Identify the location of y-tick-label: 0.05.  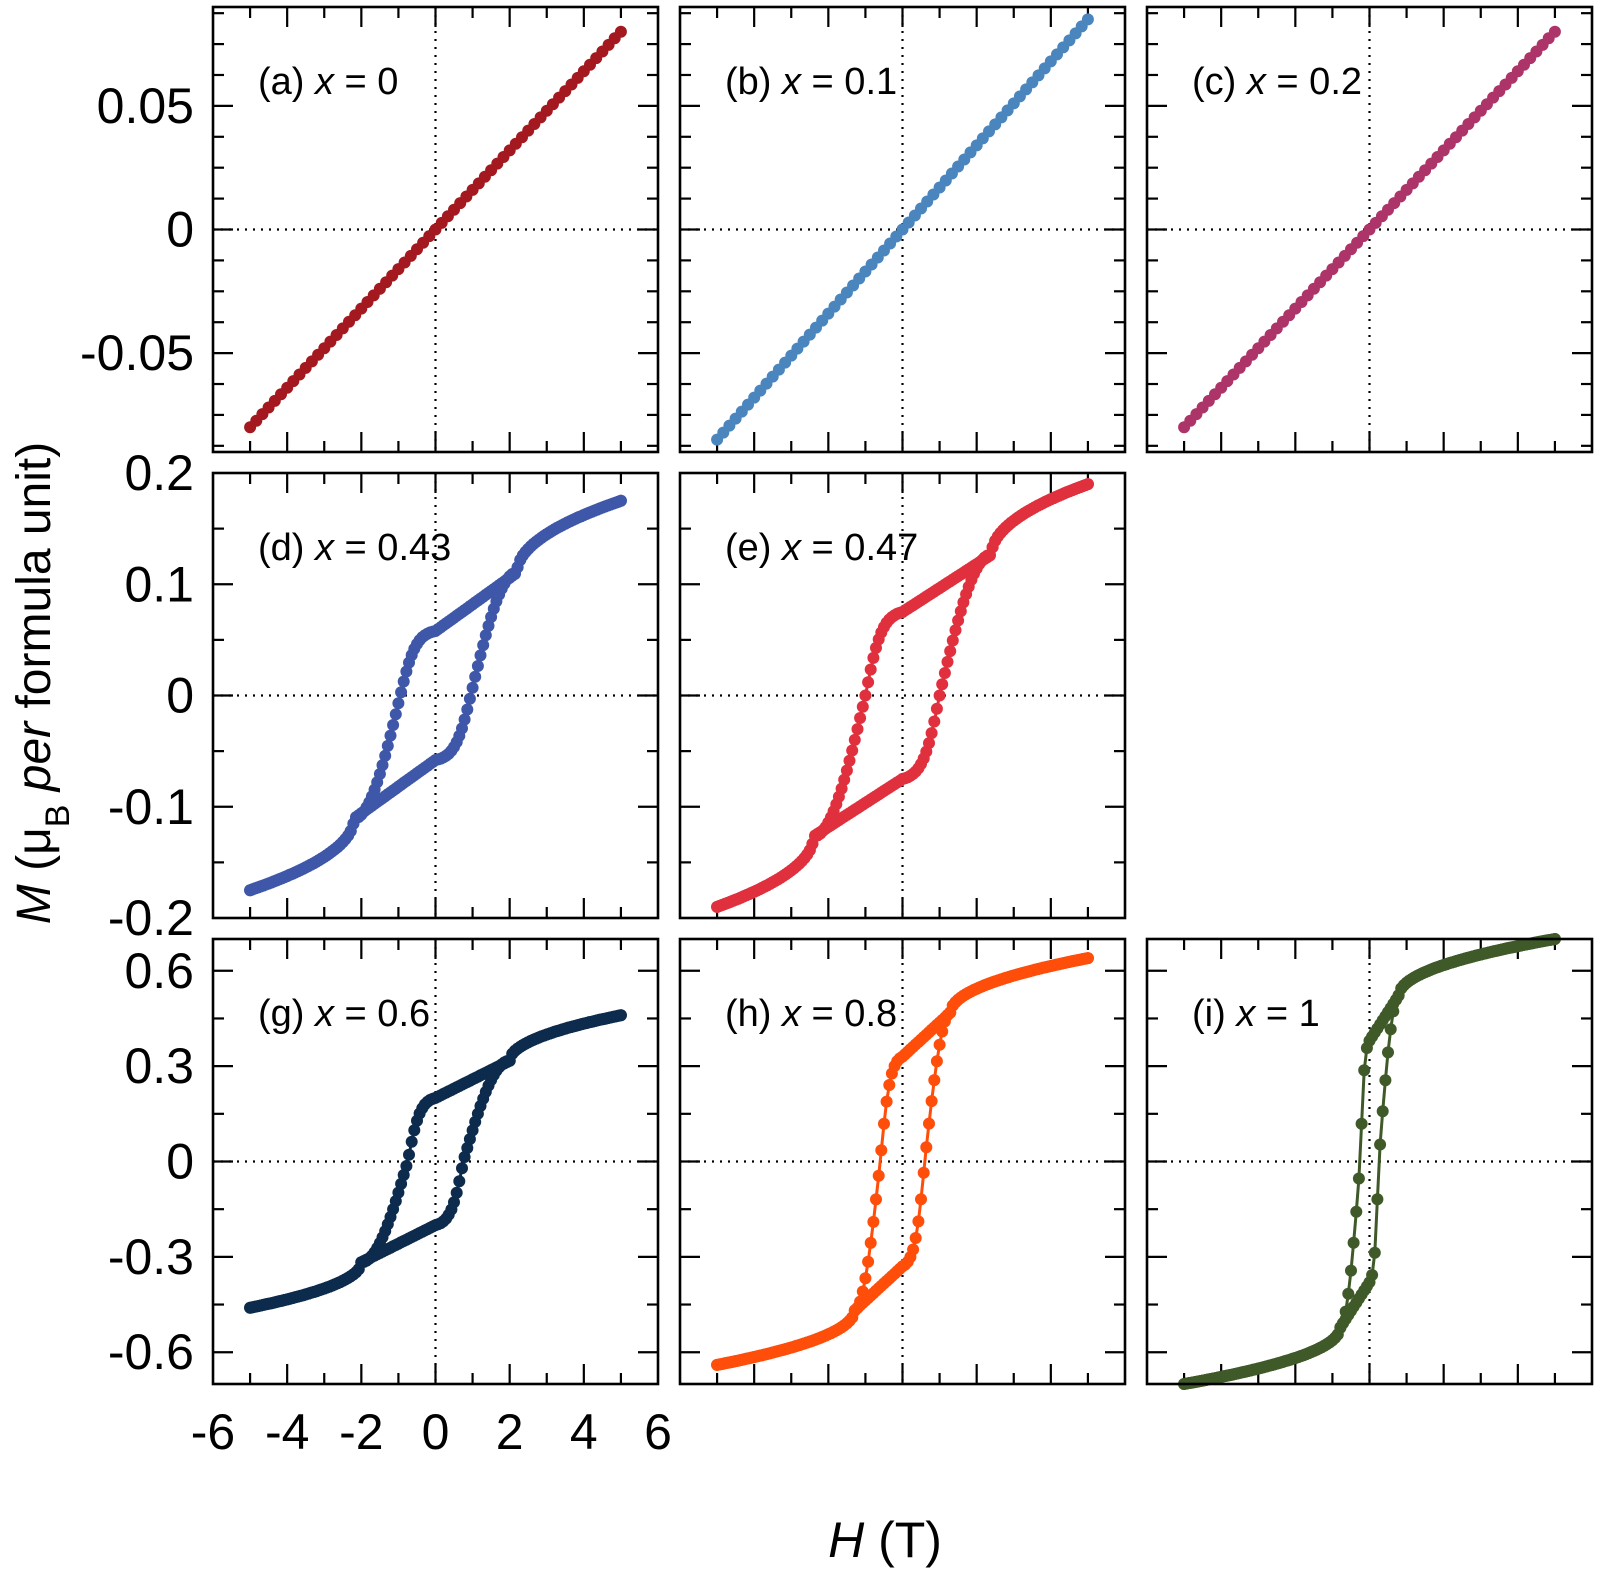
(145, 106).